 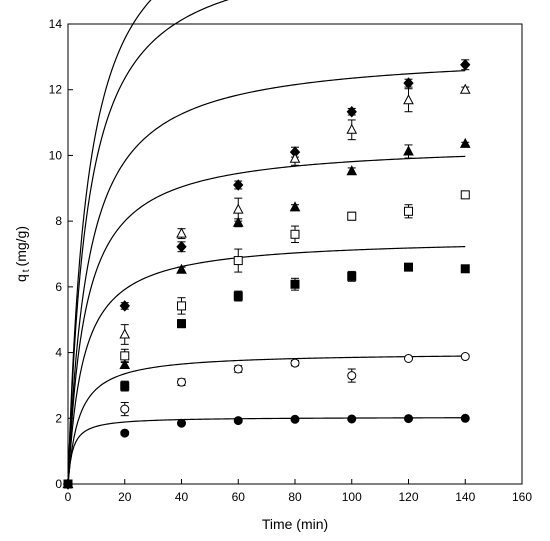 I want to click on x-tick-label: 60, so click(x=239, y=497).